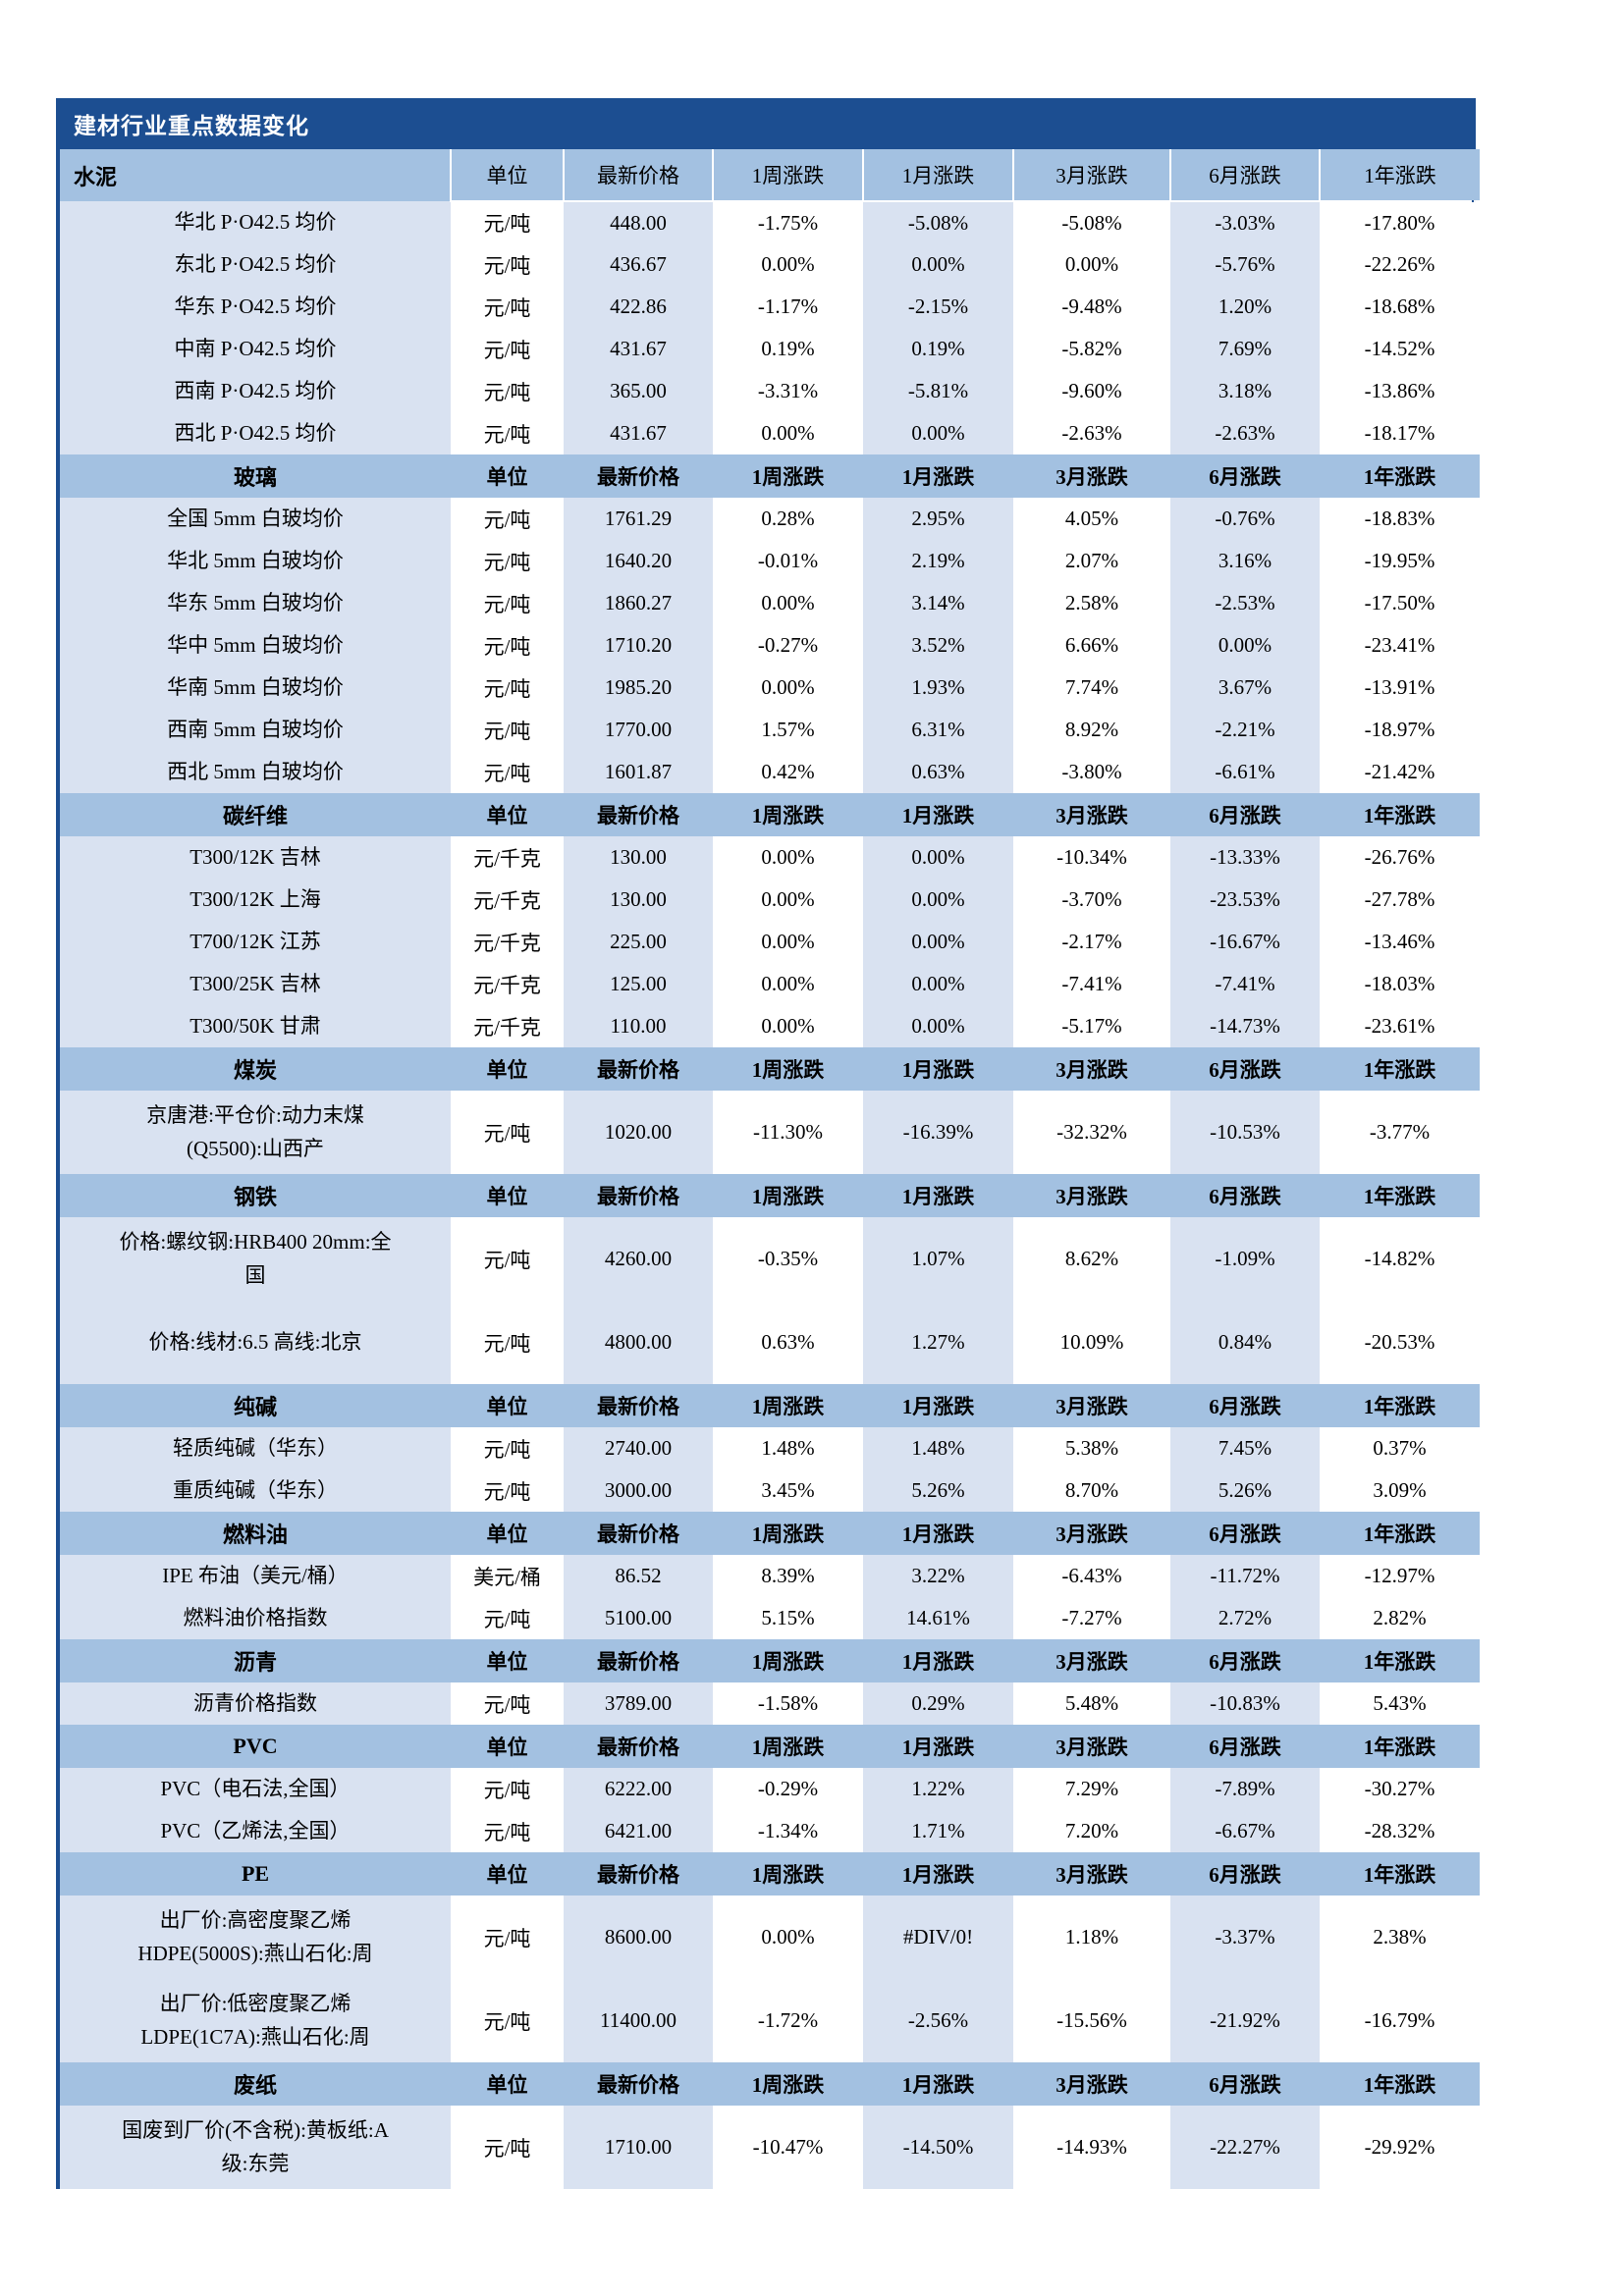  I want to click on column-header: 1年涨跌, so click(1400, 1195).